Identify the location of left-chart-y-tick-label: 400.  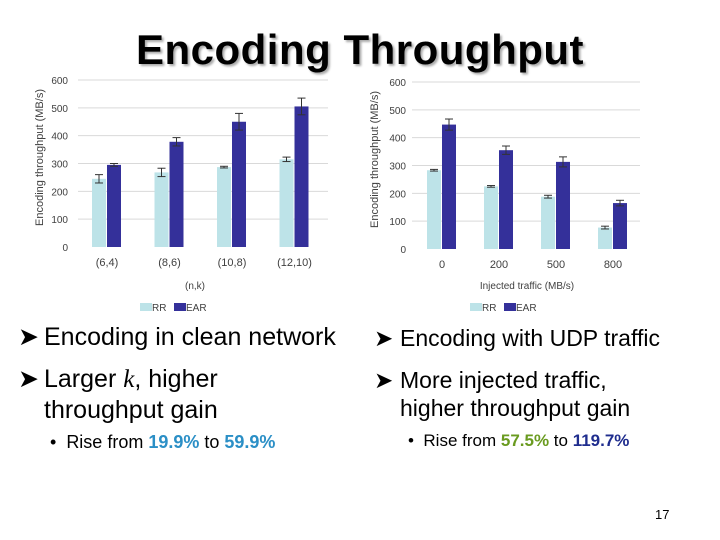
(59, 137).